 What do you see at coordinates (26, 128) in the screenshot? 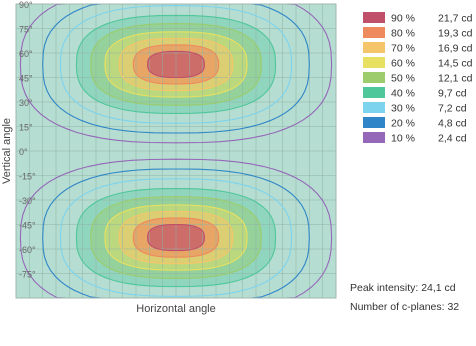
I see `y-tick-label: 15°` at bounding box center [26, 128].